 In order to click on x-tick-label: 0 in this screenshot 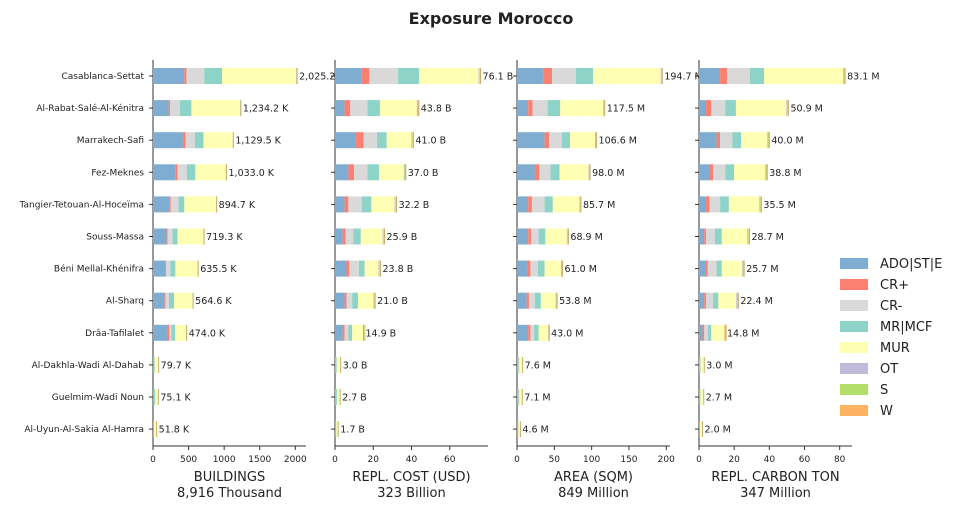, I will do `click(517, 460)`.